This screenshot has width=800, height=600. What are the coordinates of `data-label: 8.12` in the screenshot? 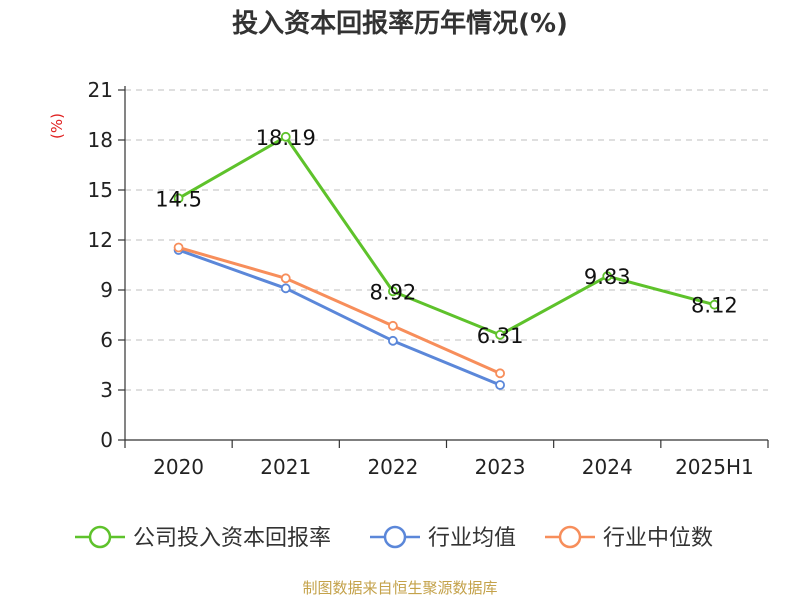 It's located at (714, 306).